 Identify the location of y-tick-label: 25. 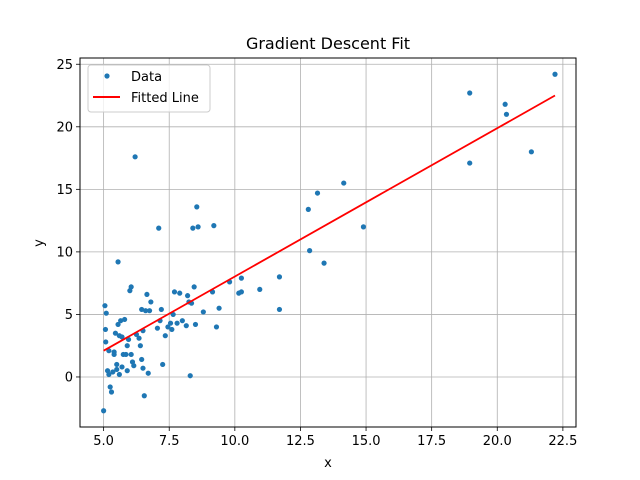
(64, 65).